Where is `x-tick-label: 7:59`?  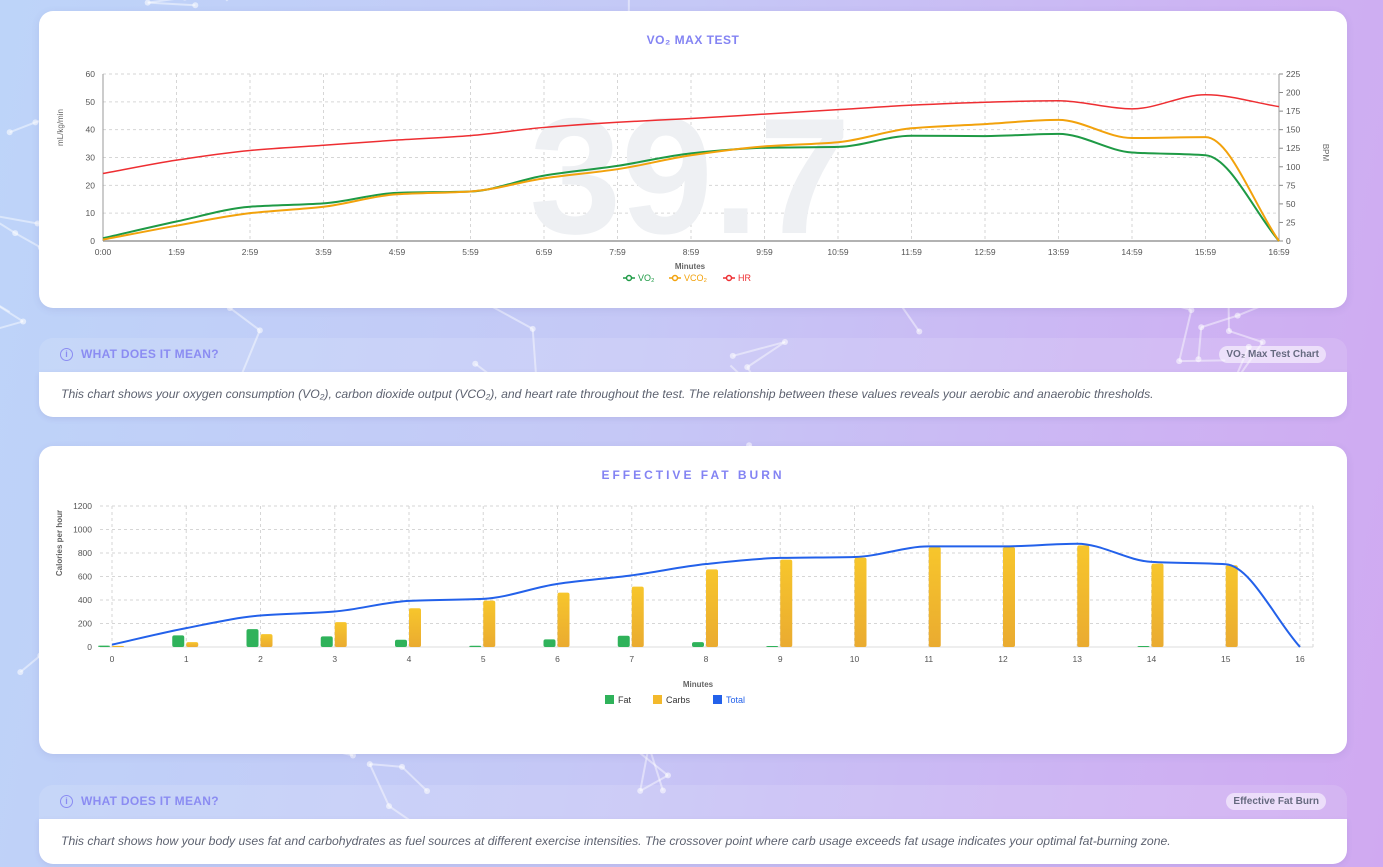 x-tick-label: 7:59 is located at coordinates (617, 252).